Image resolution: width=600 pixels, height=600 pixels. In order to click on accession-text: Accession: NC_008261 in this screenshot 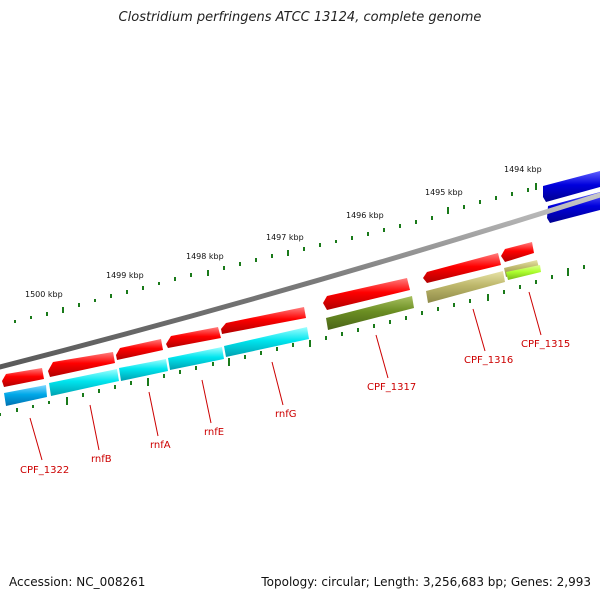, I will do `click(77, 582)`.